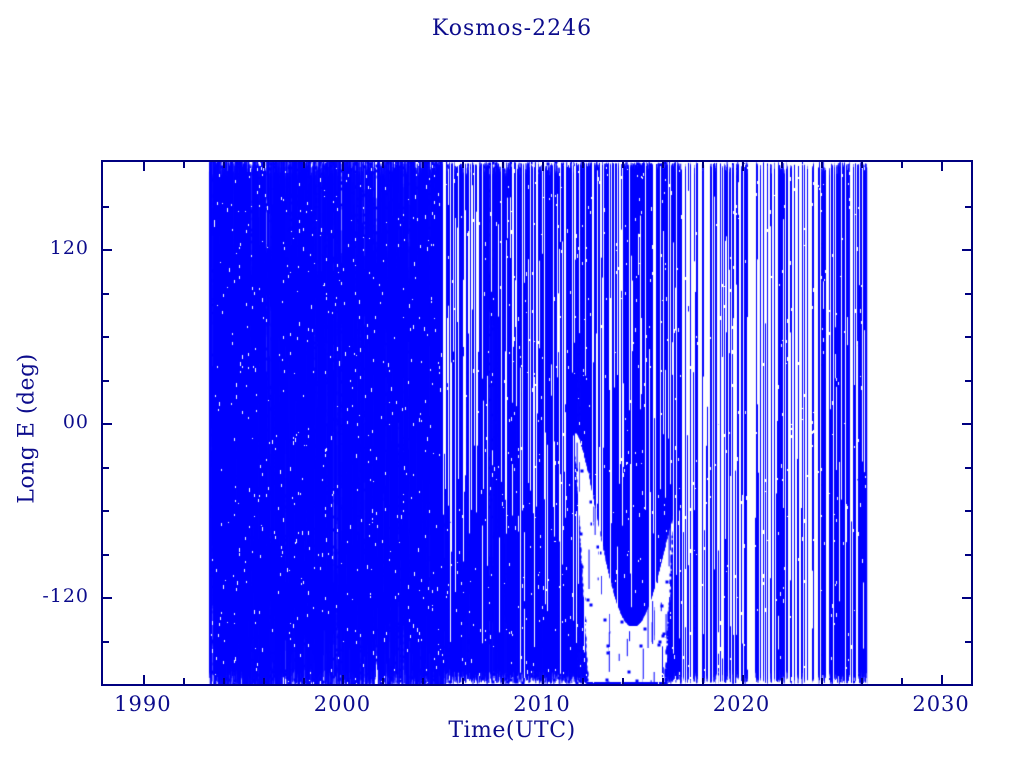 The width and height of the screenshot is (1024, 768). What do you see at coordinates (512, 28) in the screenshot?
I see `chart-title: Kosmos-2246` at bounding box center [512, 28].